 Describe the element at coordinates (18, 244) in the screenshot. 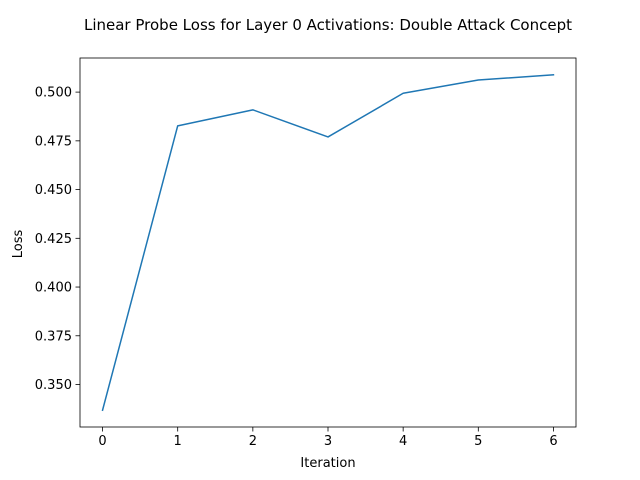

I see `y-axis-label: Loss` at that location.